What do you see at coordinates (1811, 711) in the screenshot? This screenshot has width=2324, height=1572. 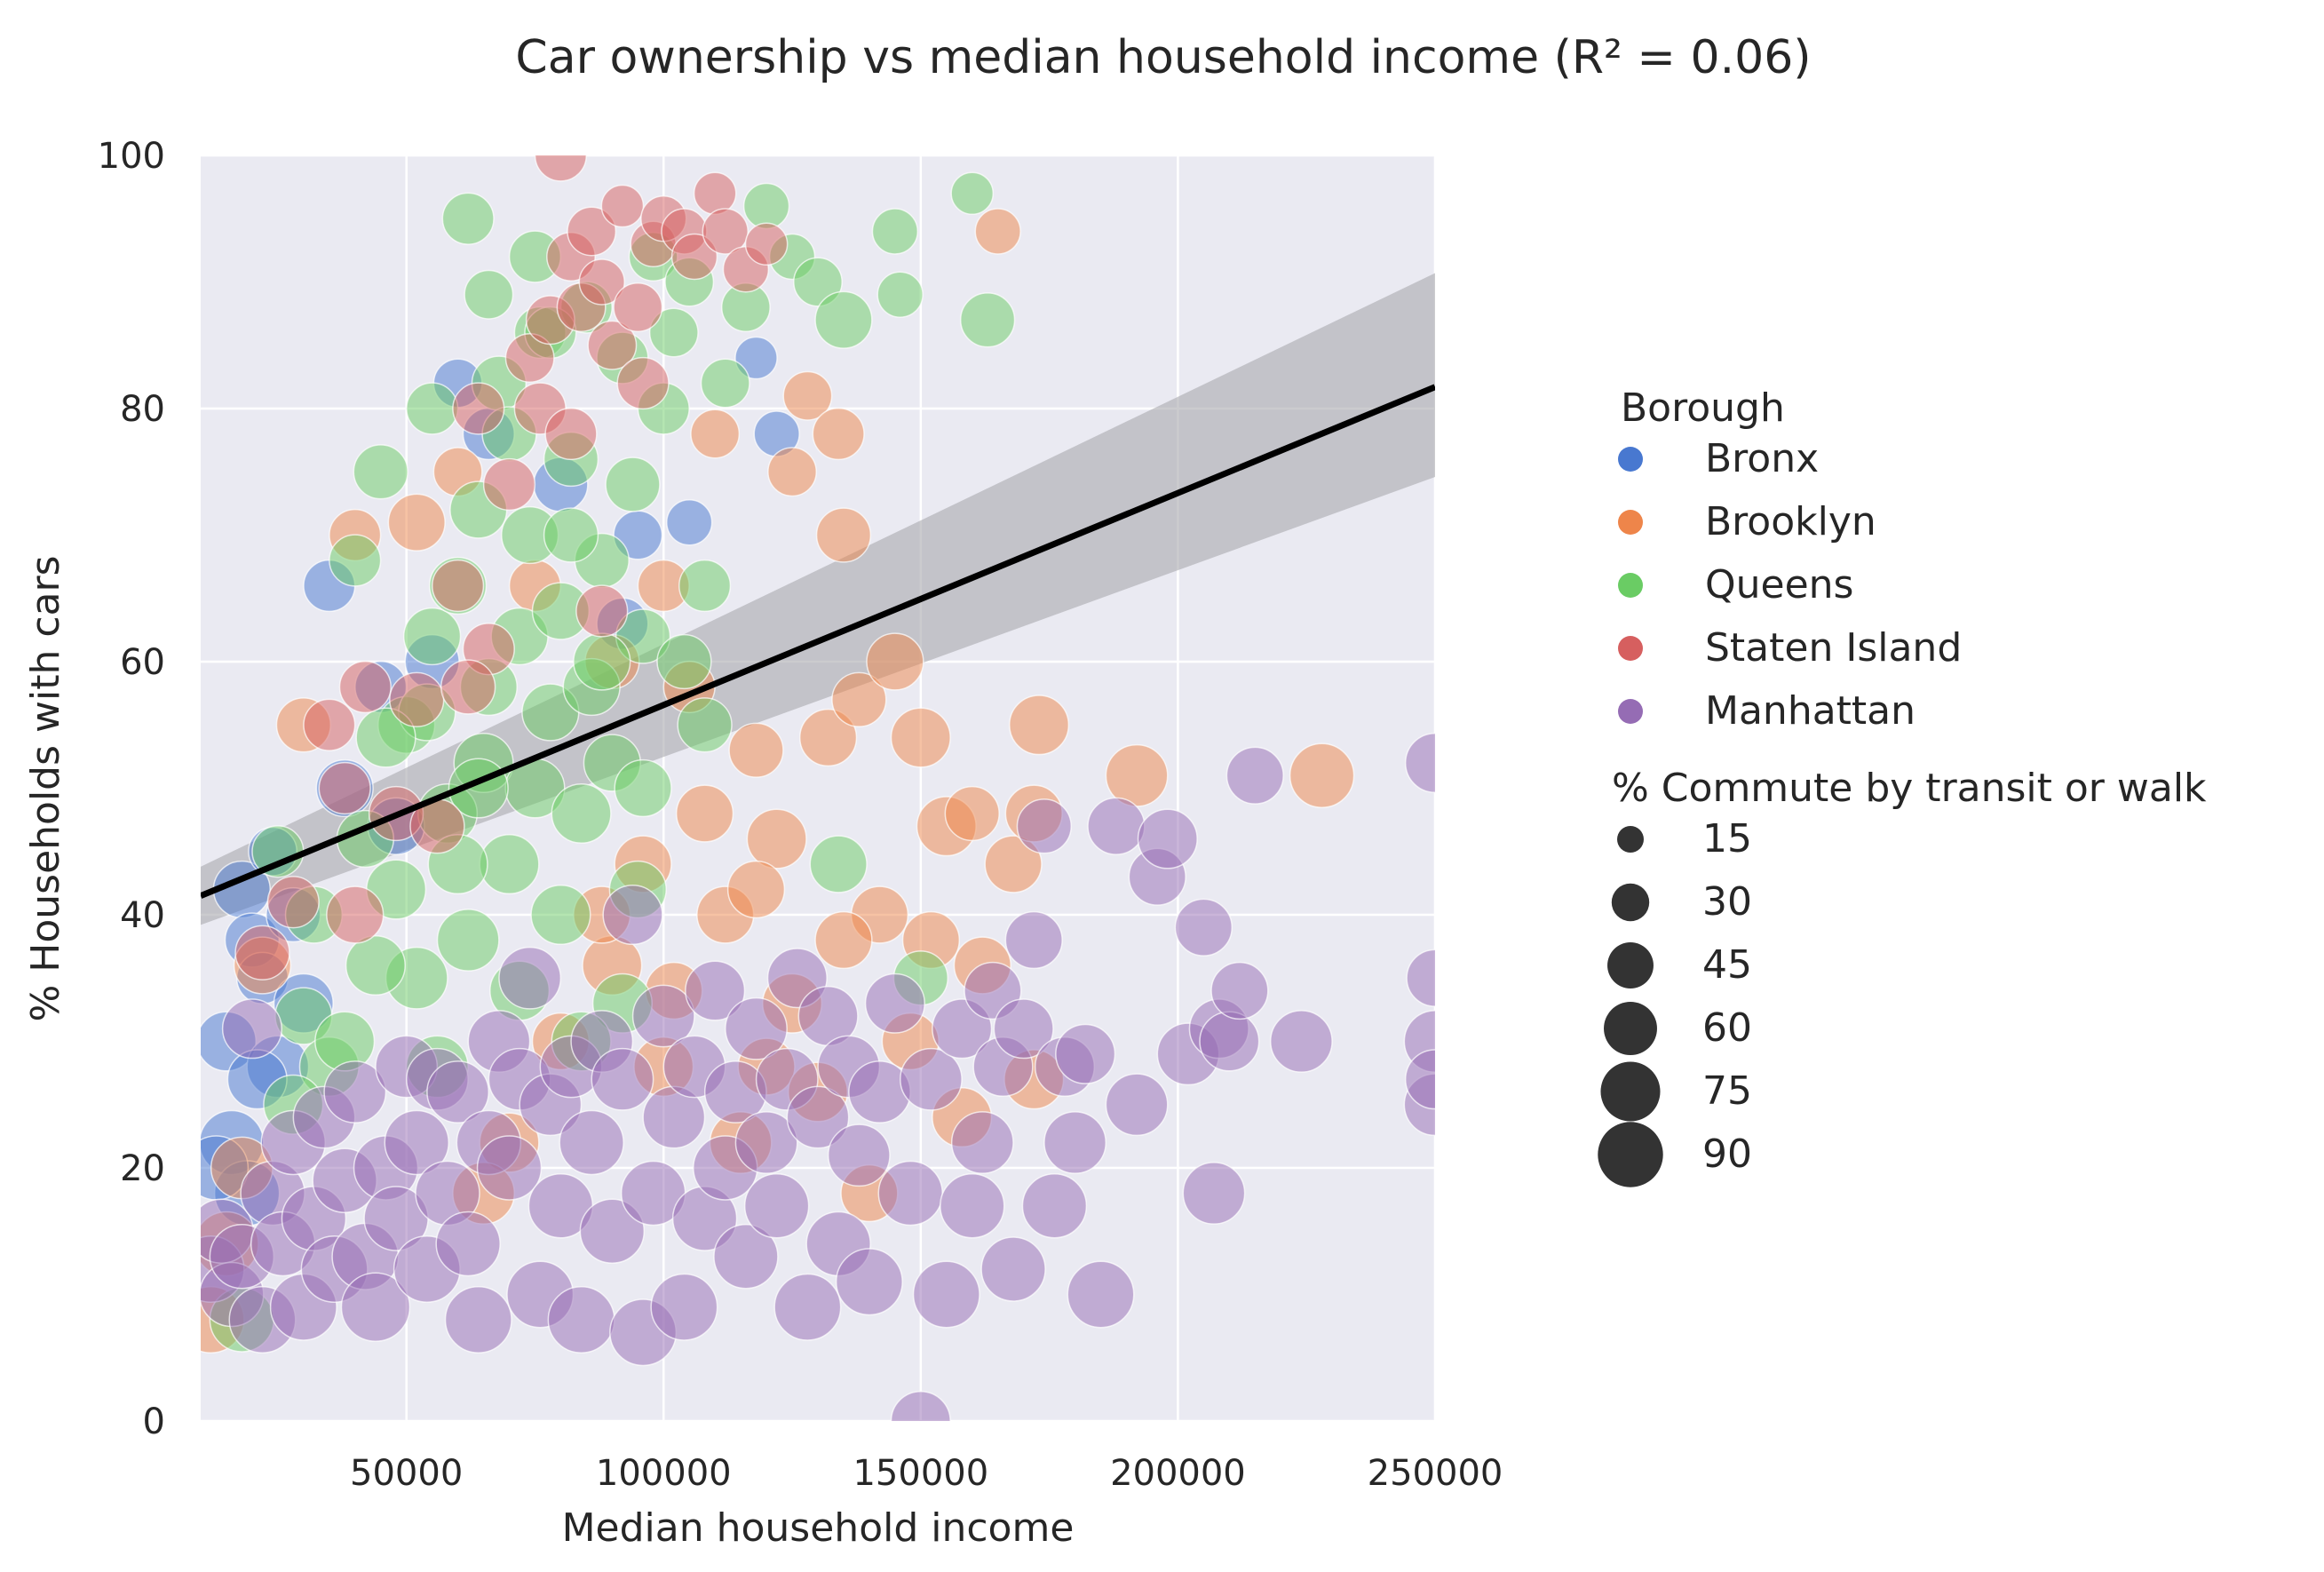 I see `legend-label-manhattan: Manhattan` at bounding box center [1811, 711].